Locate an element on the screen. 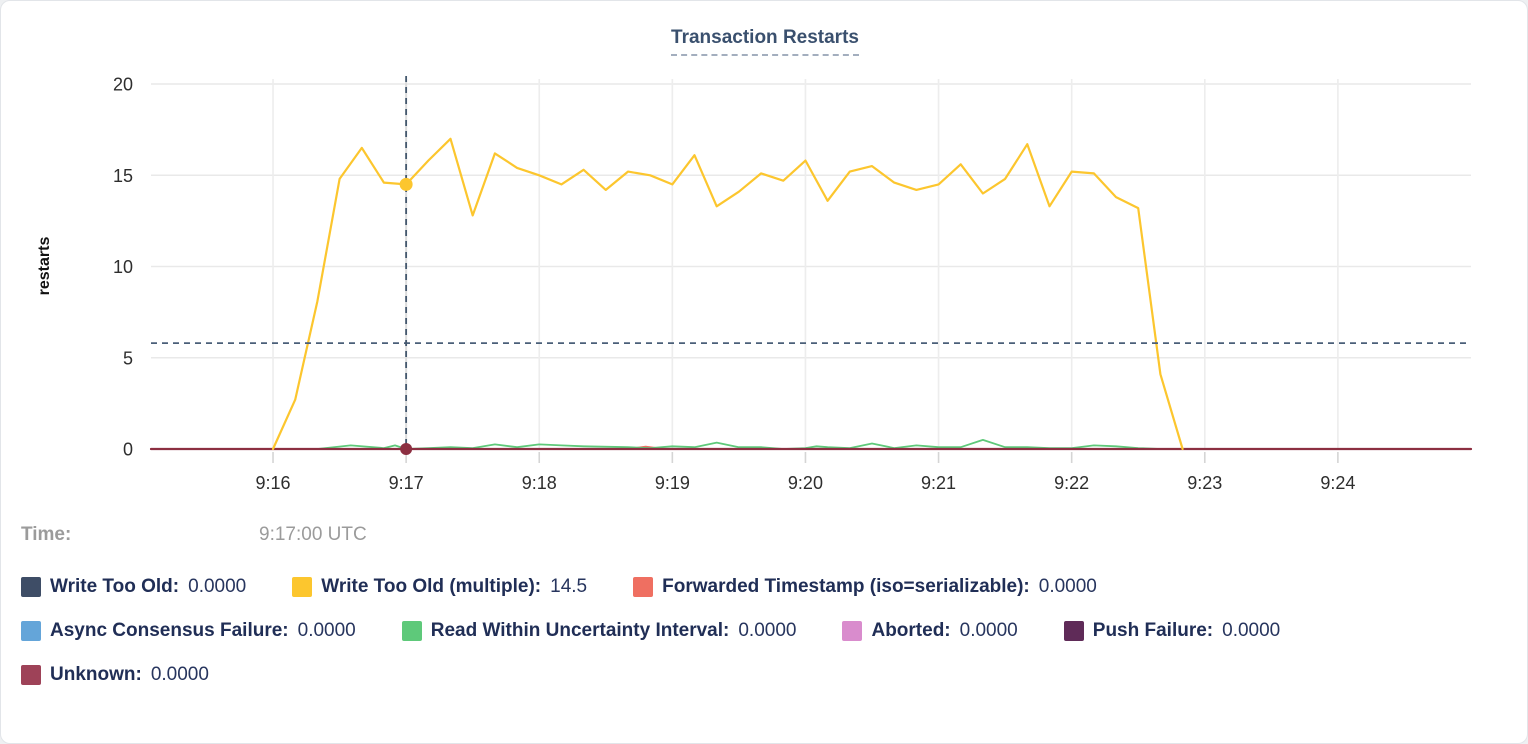  legend-item: Read Within Uncertainty Interval: 0.0000 is located at coordinates (599, 631).